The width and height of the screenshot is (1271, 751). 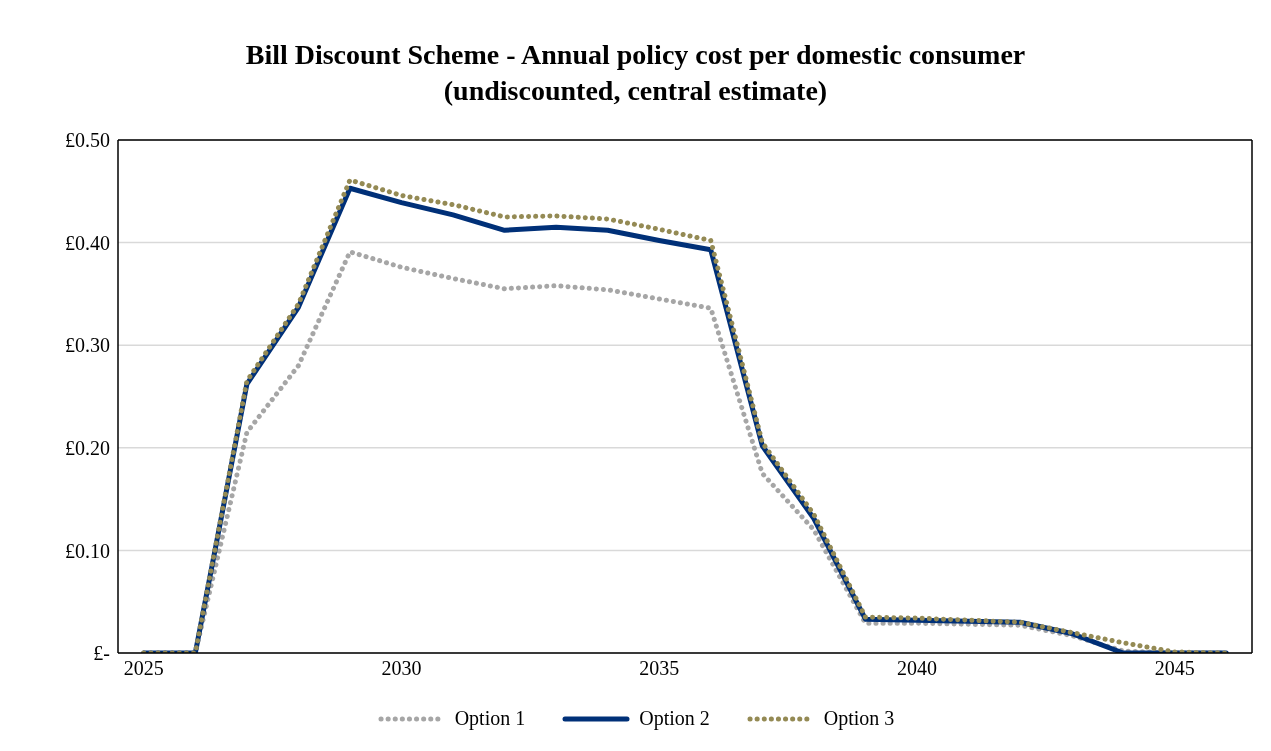 What do you see at coordinates (1174, 668) in the screenshot?
I see `x-tick-label: 2045` at bounding box center [1174, 668].